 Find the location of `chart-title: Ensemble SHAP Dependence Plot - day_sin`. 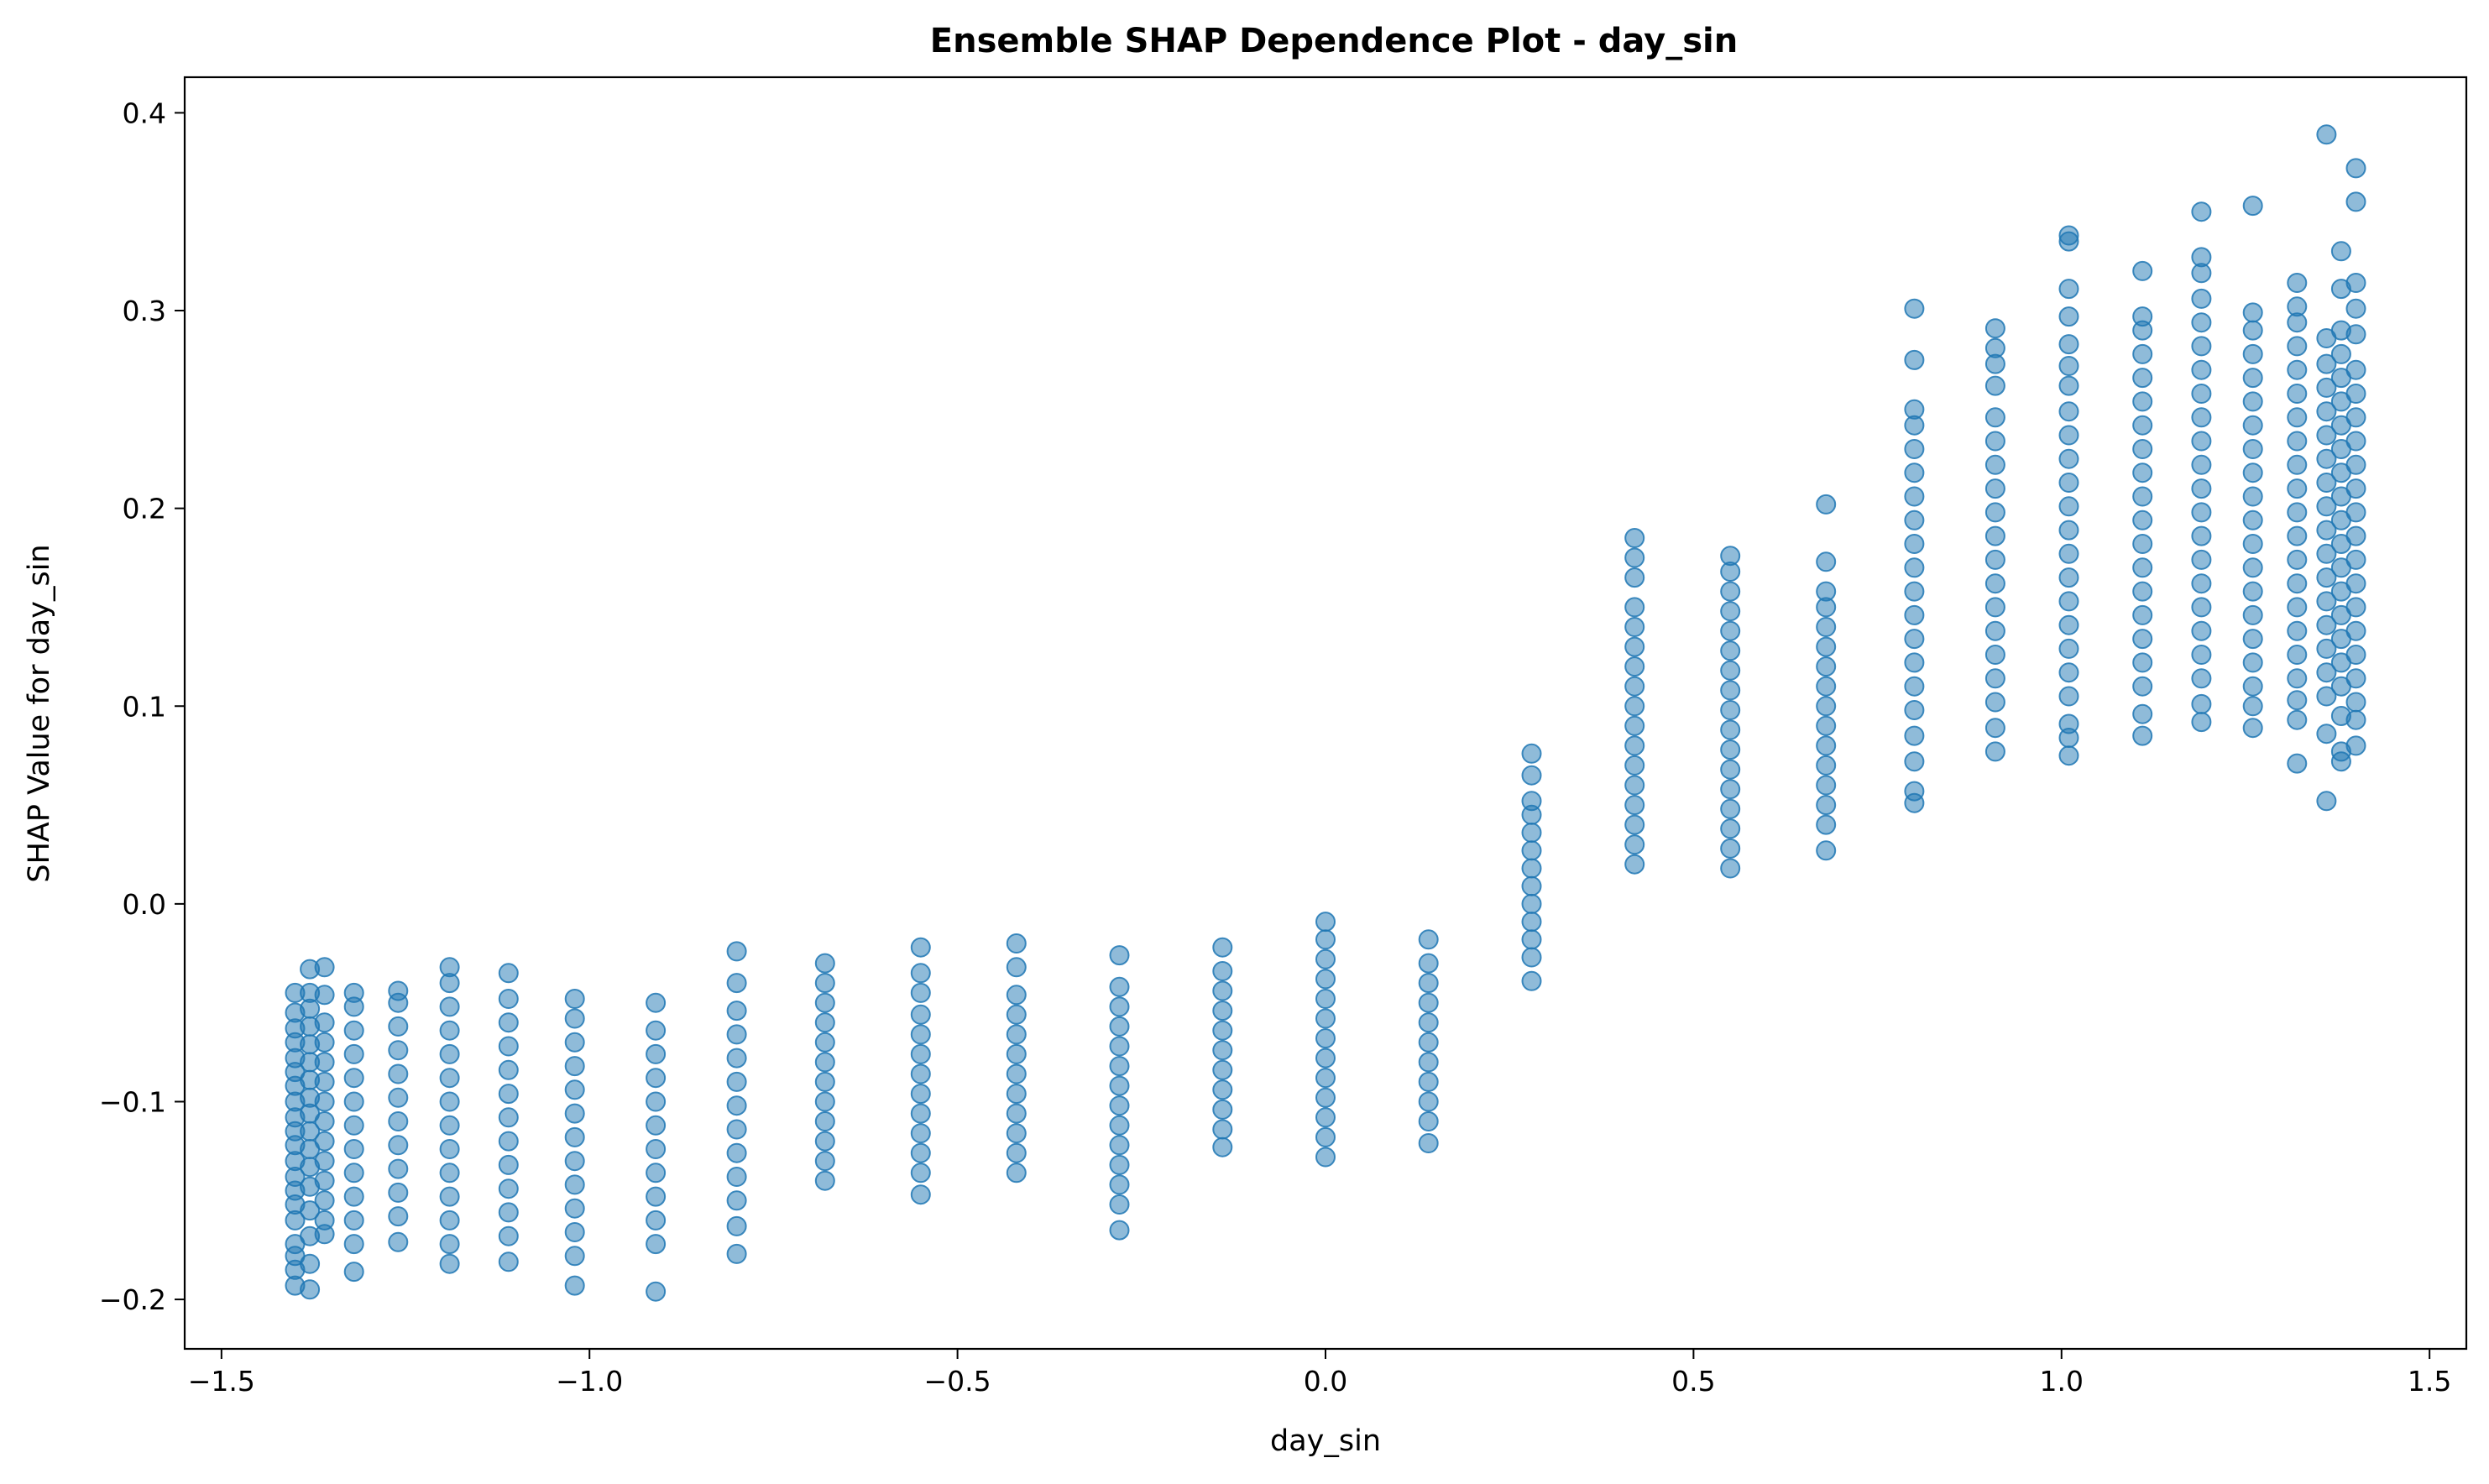

chart-title: Ensemble SHAP Dependence Plot - day_sin is located at coordinates (1334, 41).